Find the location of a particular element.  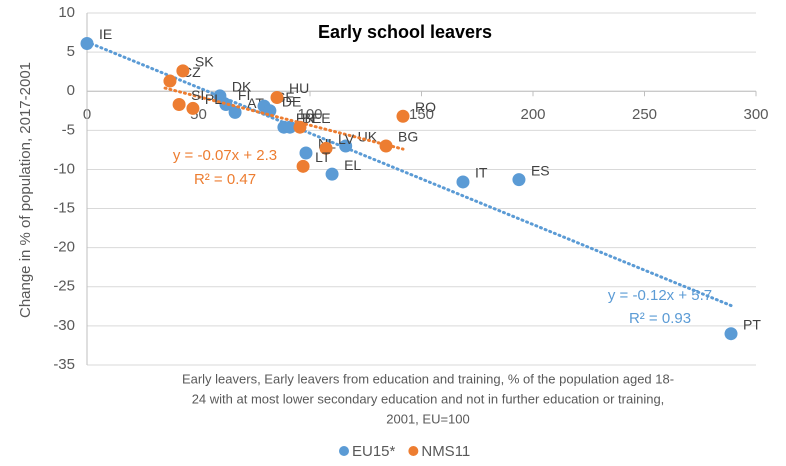

point-label: IT is located at coordinates (481, 173).